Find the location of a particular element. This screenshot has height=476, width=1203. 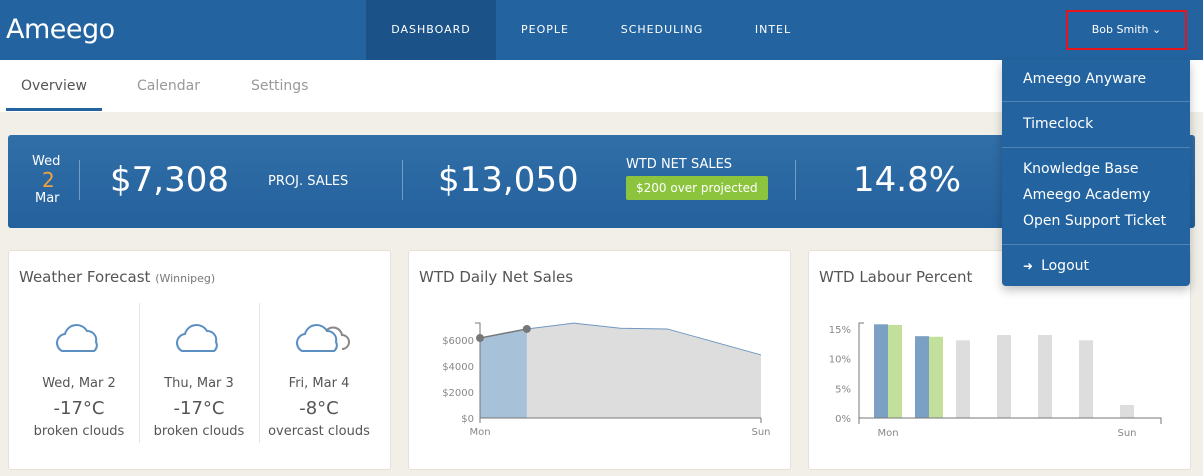

y-tick-label: $0 is located at coordinates (467, 419).